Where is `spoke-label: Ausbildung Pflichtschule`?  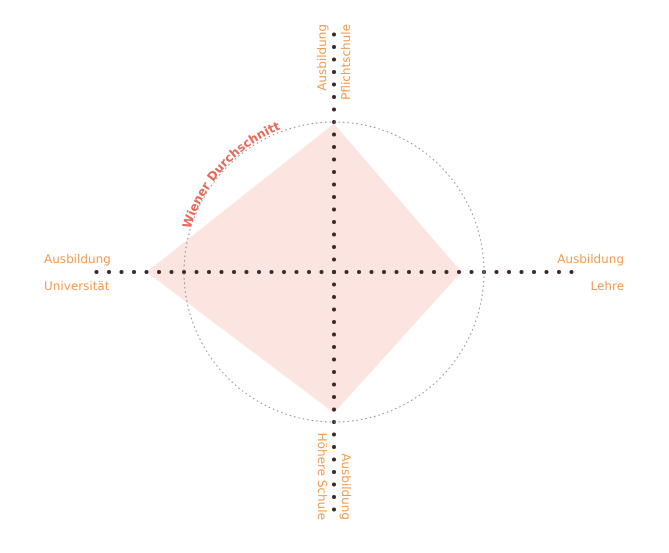
spoke-label: Ausbildung Pflichtschule is located at coordinates (334, 62).